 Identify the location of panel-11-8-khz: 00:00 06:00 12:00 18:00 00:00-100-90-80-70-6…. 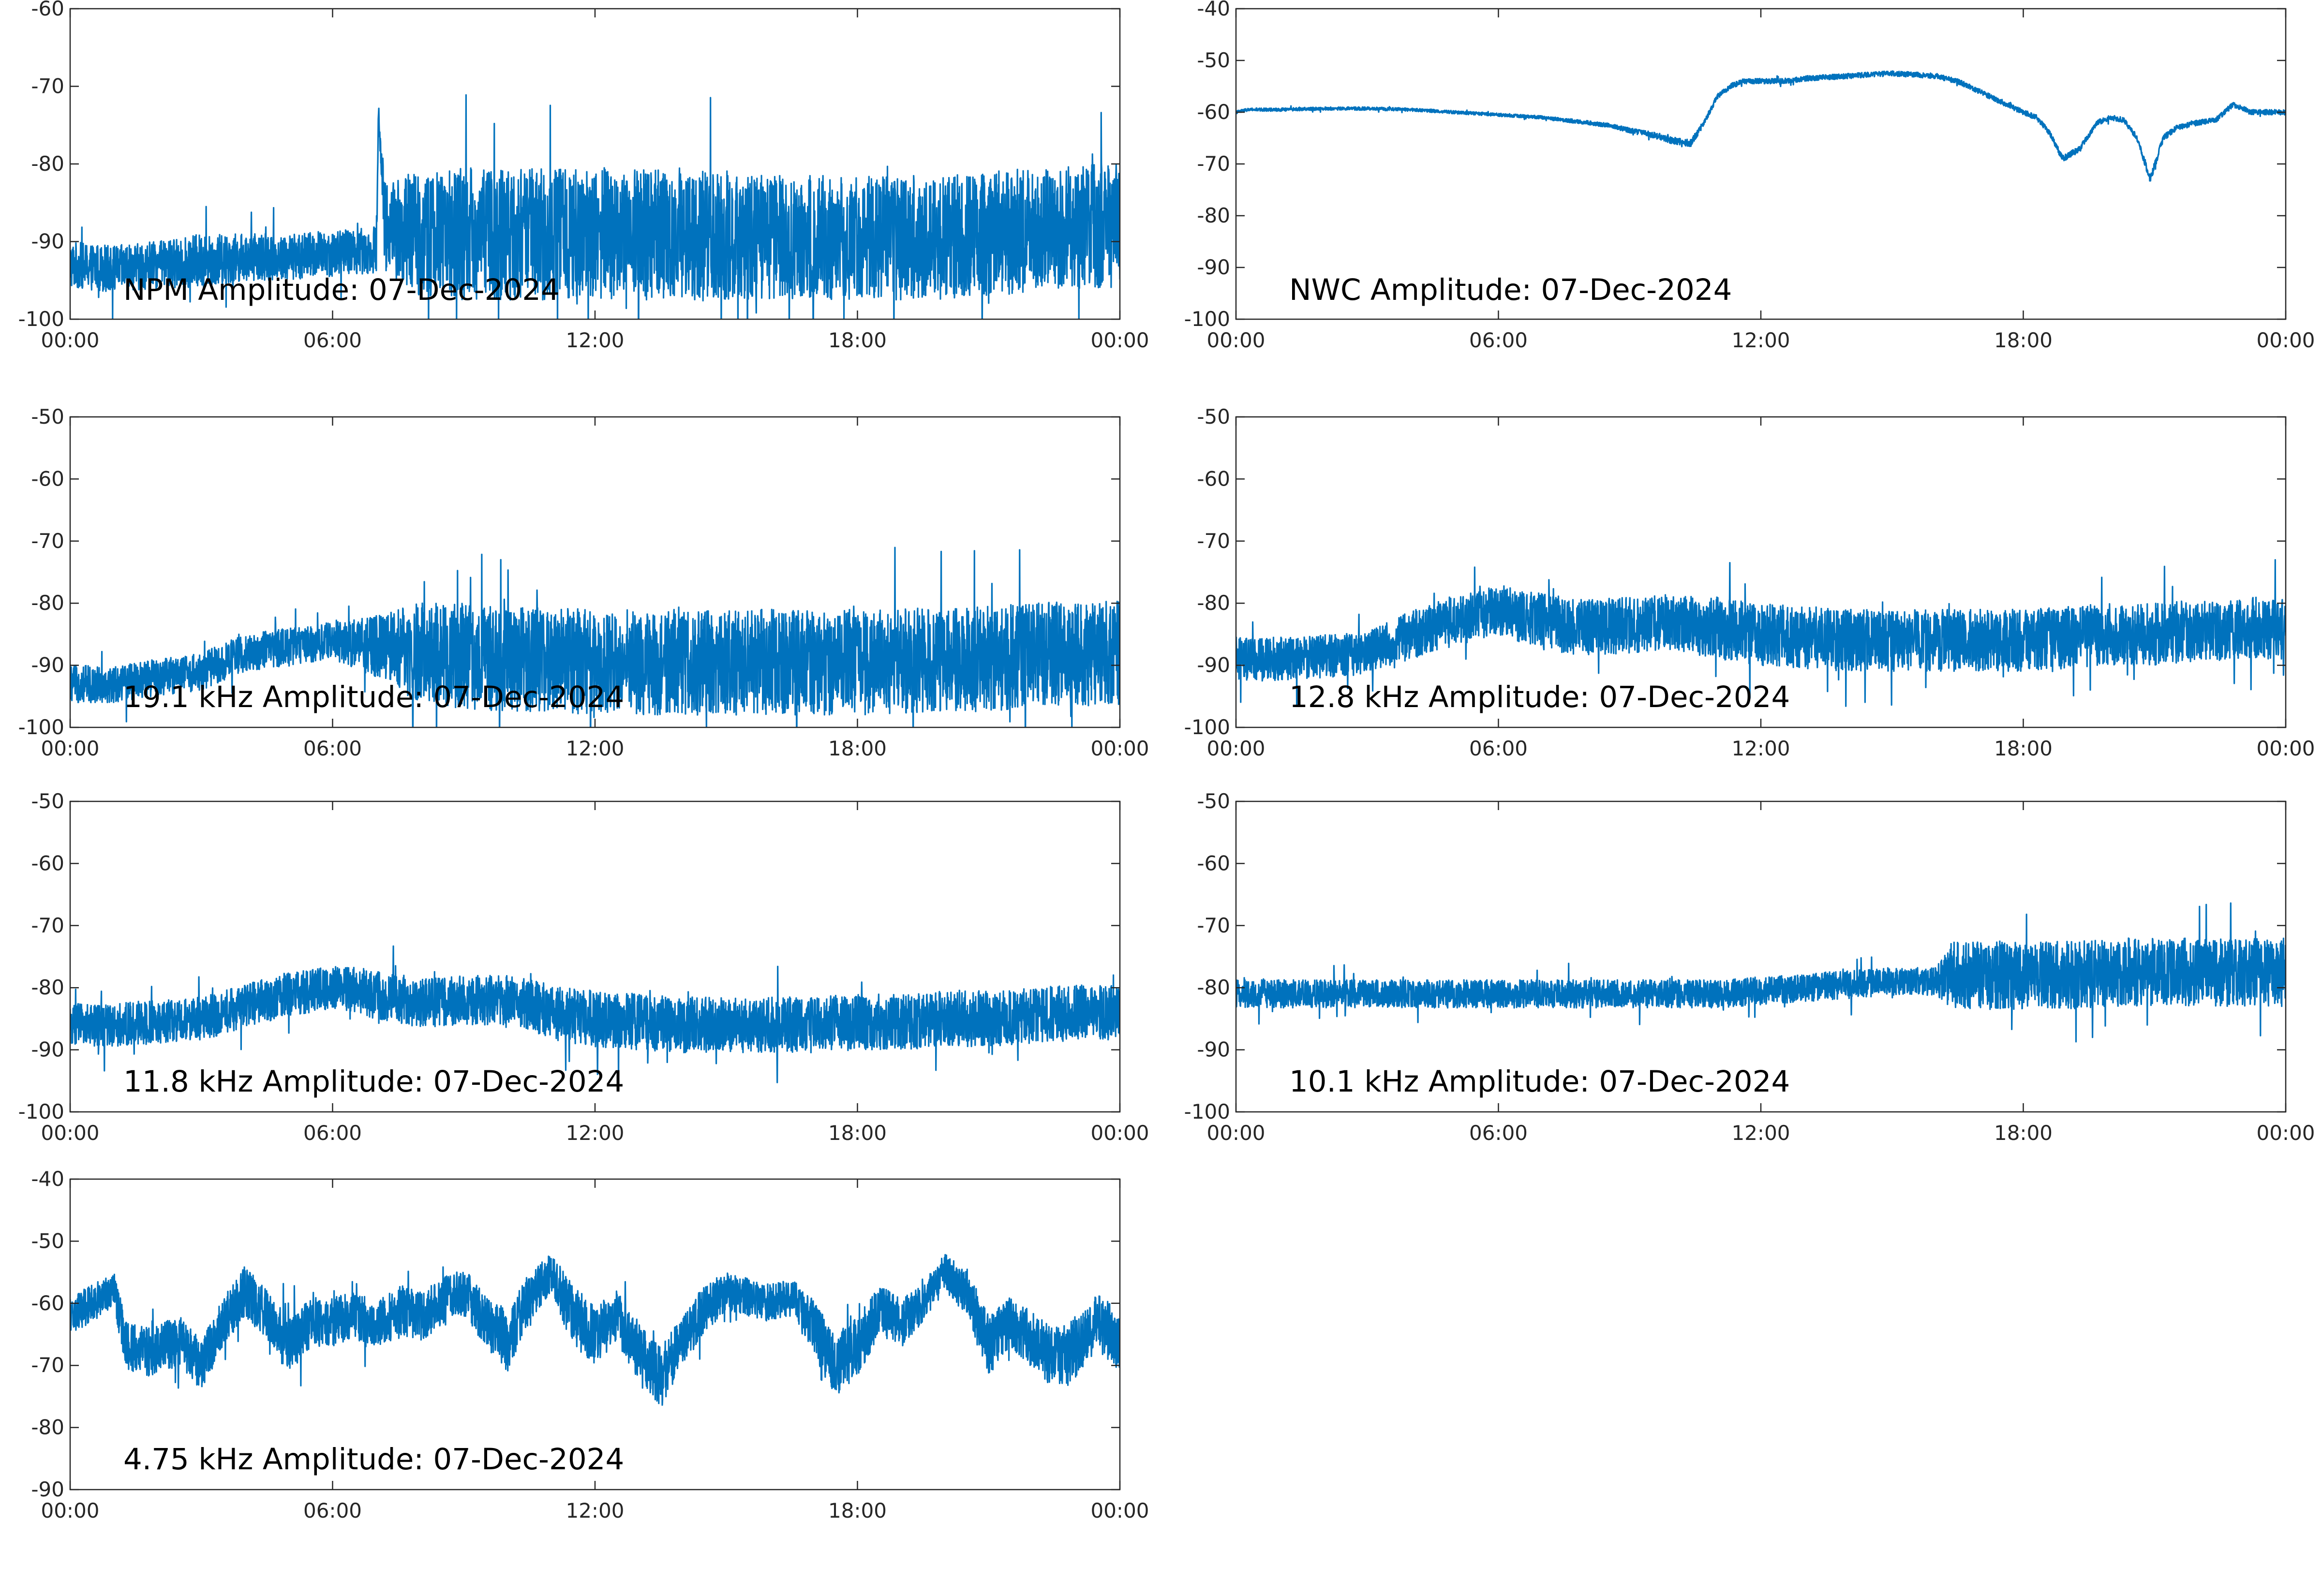
(583, 967).